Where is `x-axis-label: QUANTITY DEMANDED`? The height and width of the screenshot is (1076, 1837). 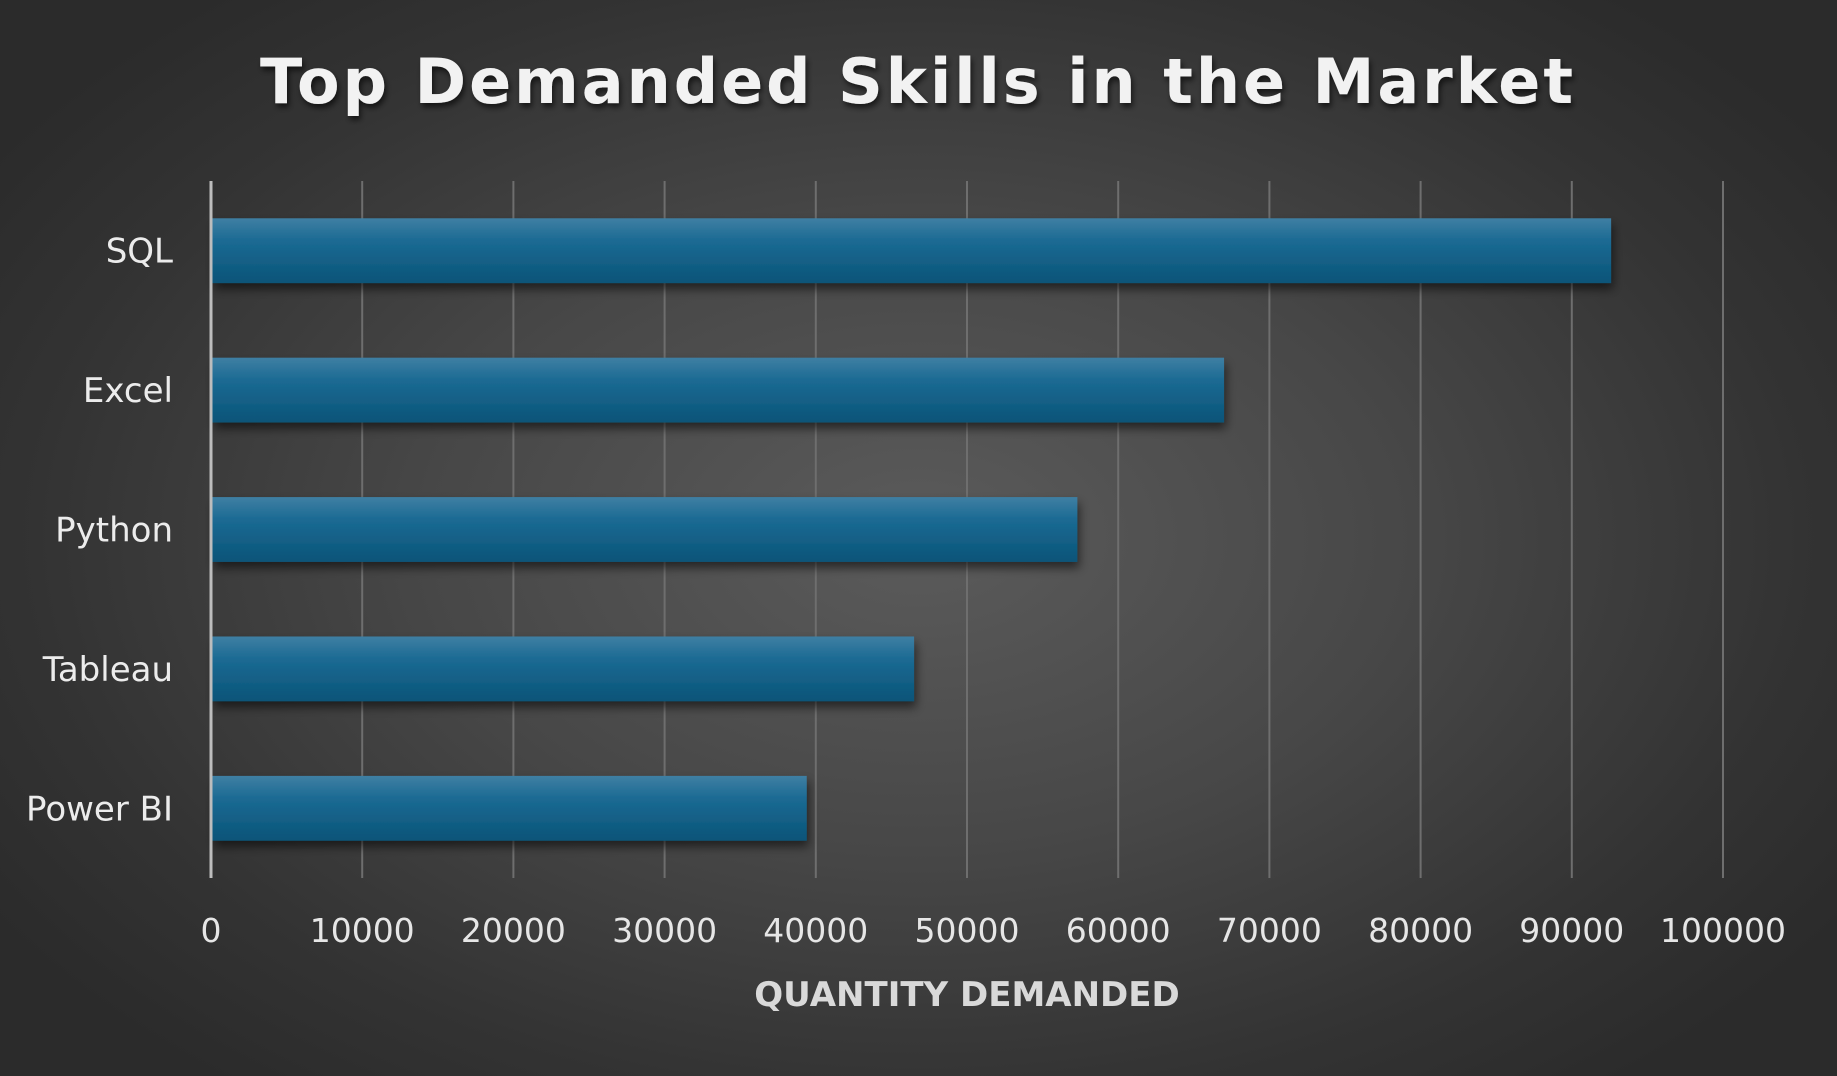
x-axis-label: QUANTITY DEMANDED is located at coordinates (966, 995).